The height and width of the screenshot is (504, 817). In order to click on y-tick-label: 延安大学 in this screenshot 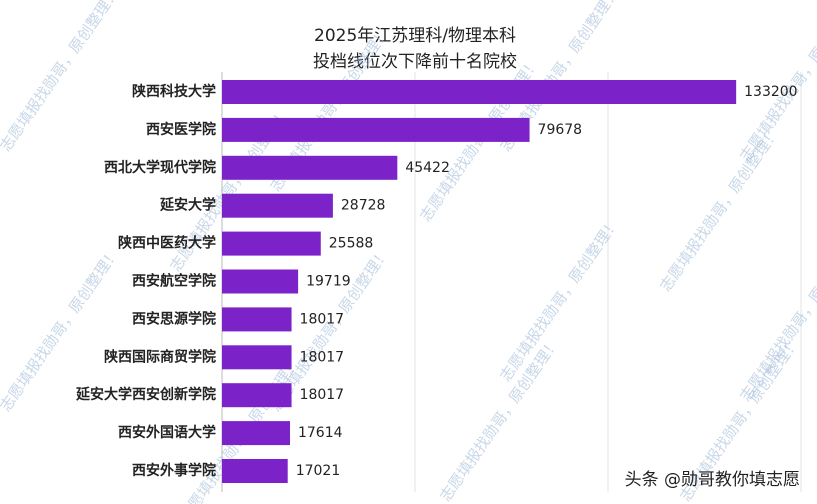, I will do `click(187, 205)`.